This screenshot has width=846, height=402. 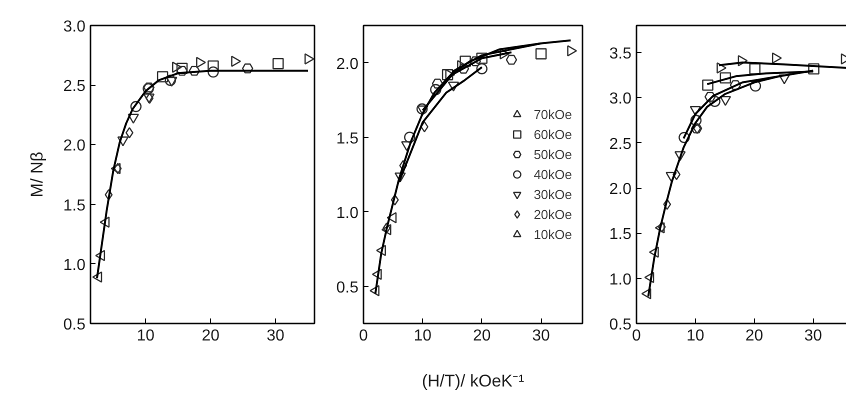 What do you see at coordinates (553, 134) in the screenshot?
I see `legend-label: 60kOe` at bounding box center [553, 134].